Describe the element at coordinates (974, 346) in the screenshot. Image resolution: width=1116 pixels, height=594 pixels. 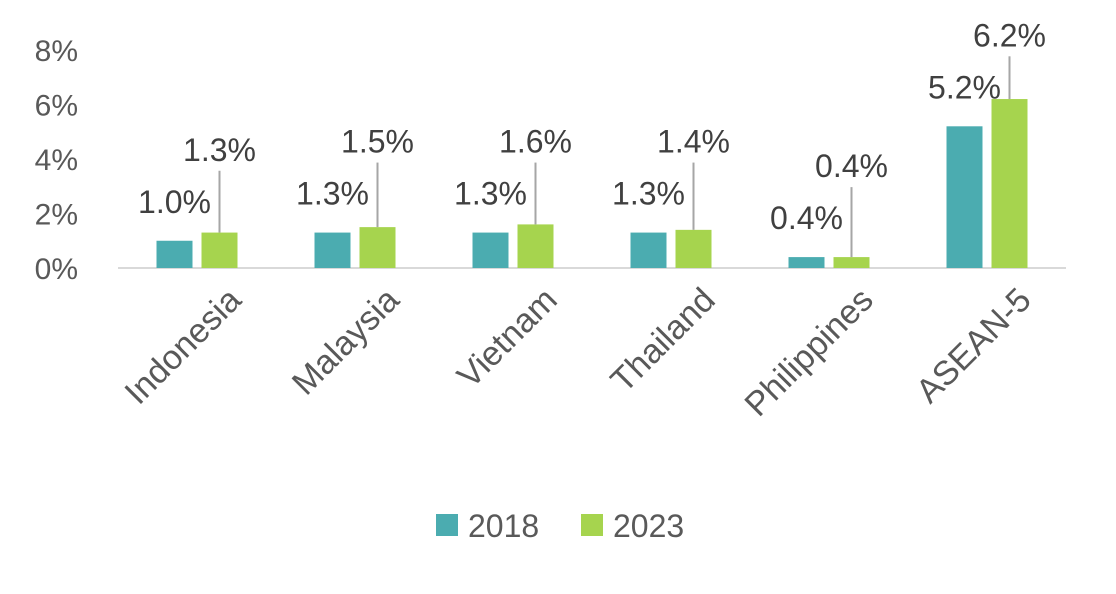
I see `category-label: ASEAN-5` at that location.